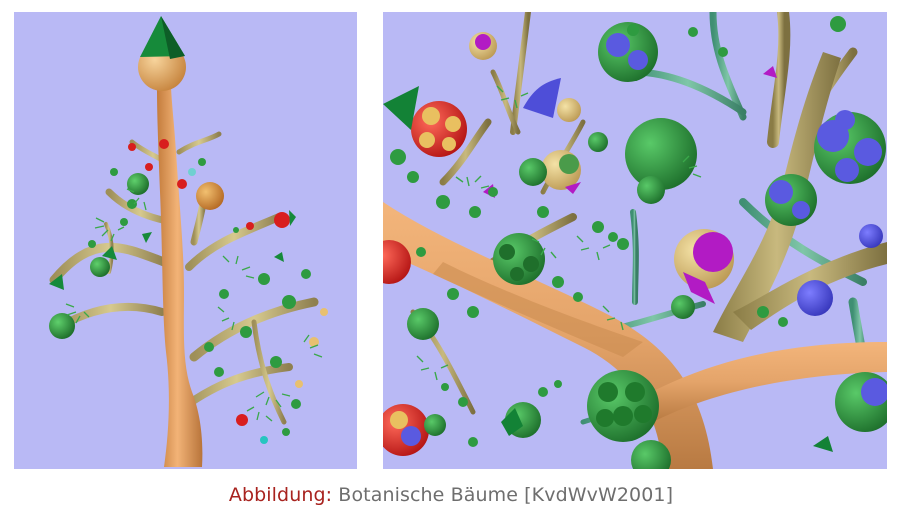  Describe the element at coordinates (777, 197) in the screenshot. I see `olive-branch-right` at that location.